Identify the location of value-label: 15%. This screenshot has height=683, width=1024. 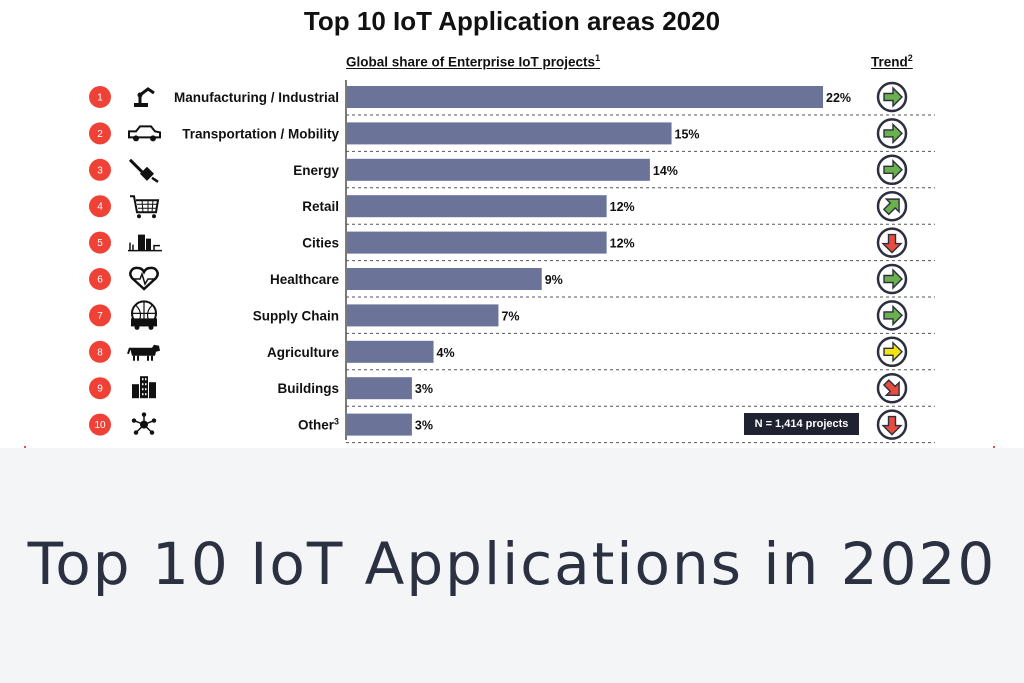
(687, 134).